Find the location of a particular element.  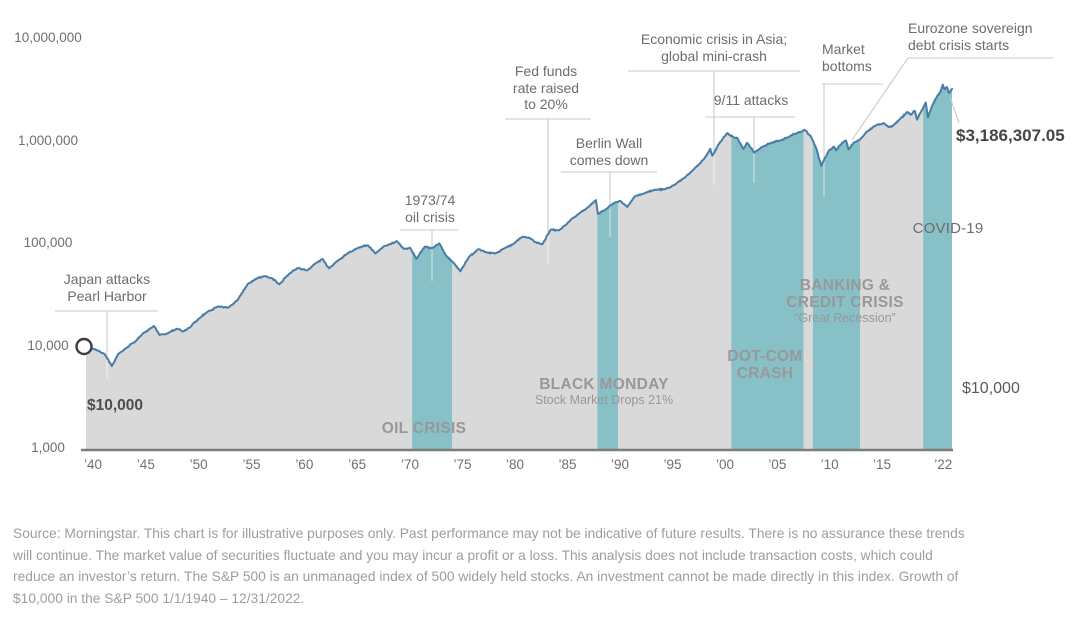

x-axis-label-1955: ’55 is located at coordinates (251, 464).